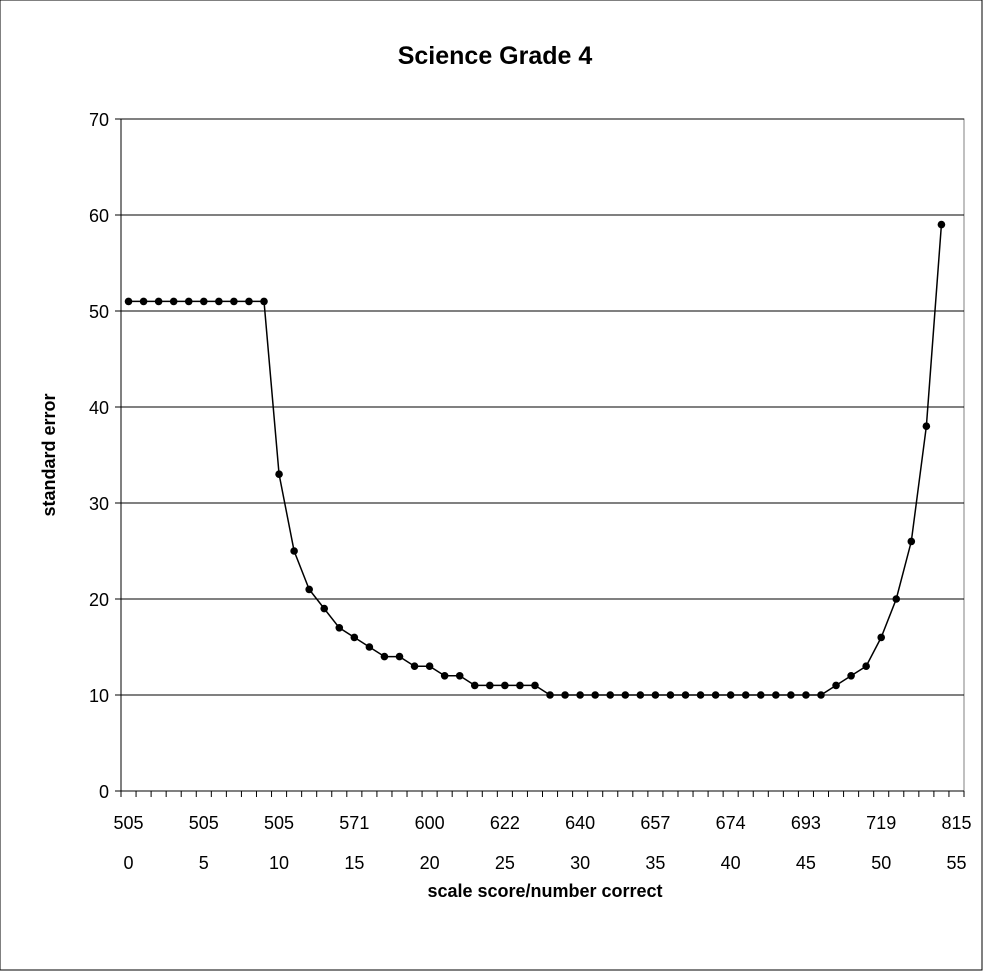  What do you see at coordinates (430, 863) in the screenshot?
I see `x-tick-label-number-correct: 20` at bounding box center [430, 863].